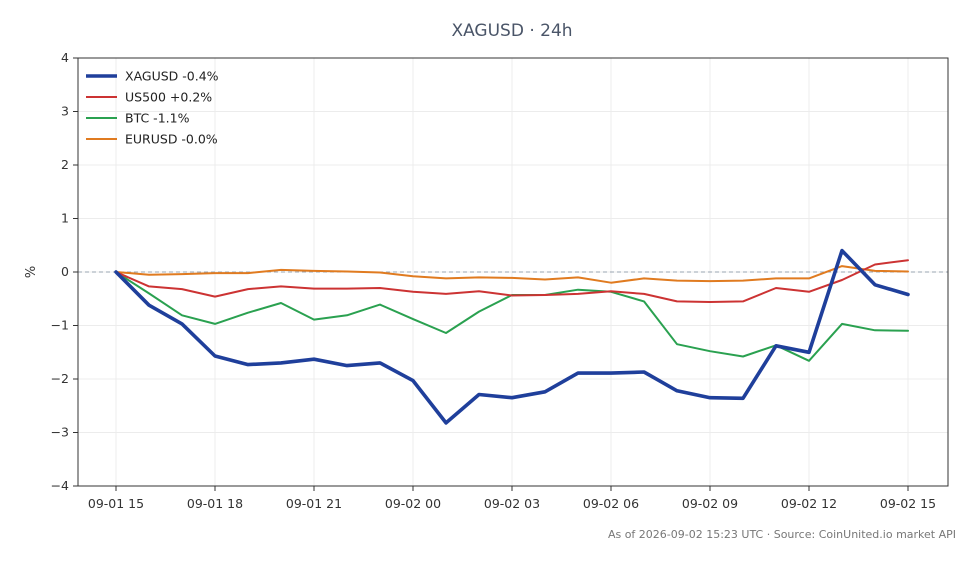 This screenshot has width=980, height=564. I want to click on y-tick-label: 0, so click(65, 271).